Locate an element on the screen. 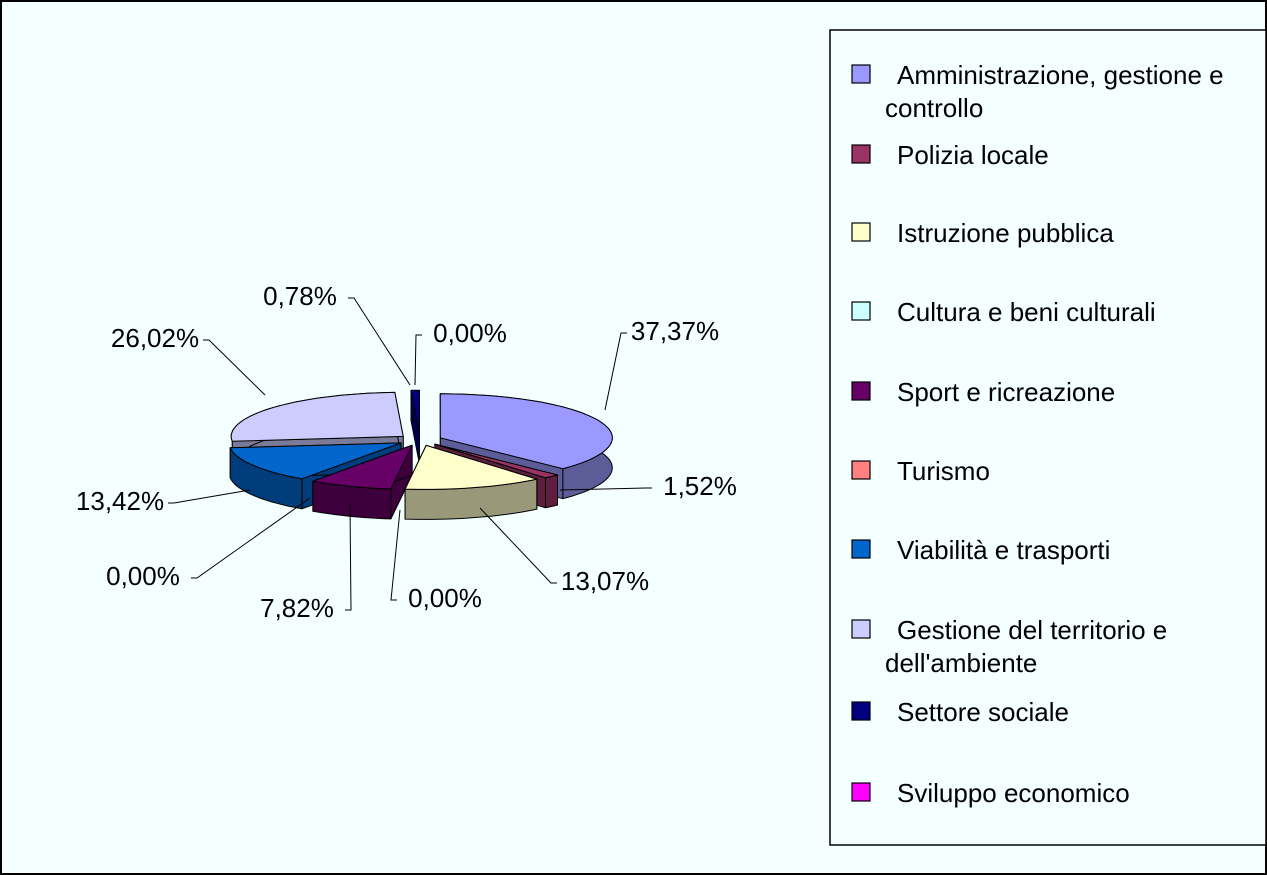 Image resolution: width=1267 pixels, height=875 pixels. data-label: 0,78% is located at coordinates (300, 296).